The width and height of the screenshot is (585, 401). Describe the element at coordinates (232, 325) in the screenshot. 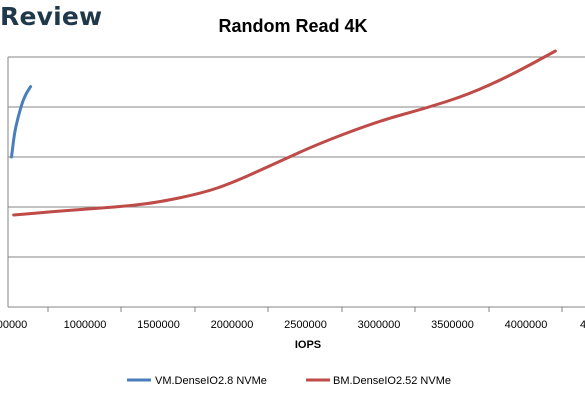

I see `x-tick-label: 2000000` at that location.